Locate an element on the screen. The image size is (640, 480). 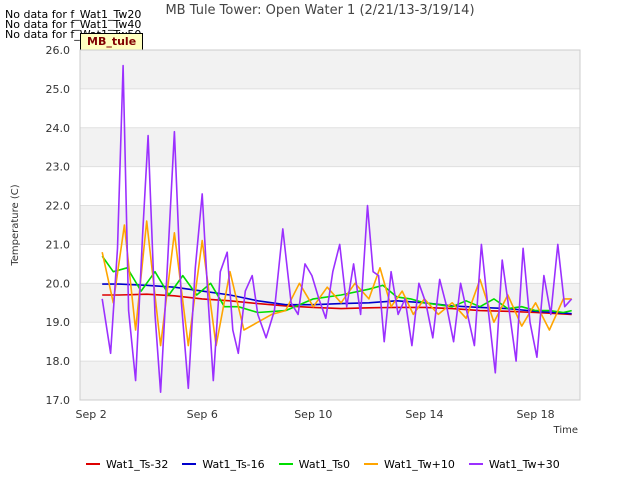
y-tick-label: 20.0 is located at coordinates (58, 283).